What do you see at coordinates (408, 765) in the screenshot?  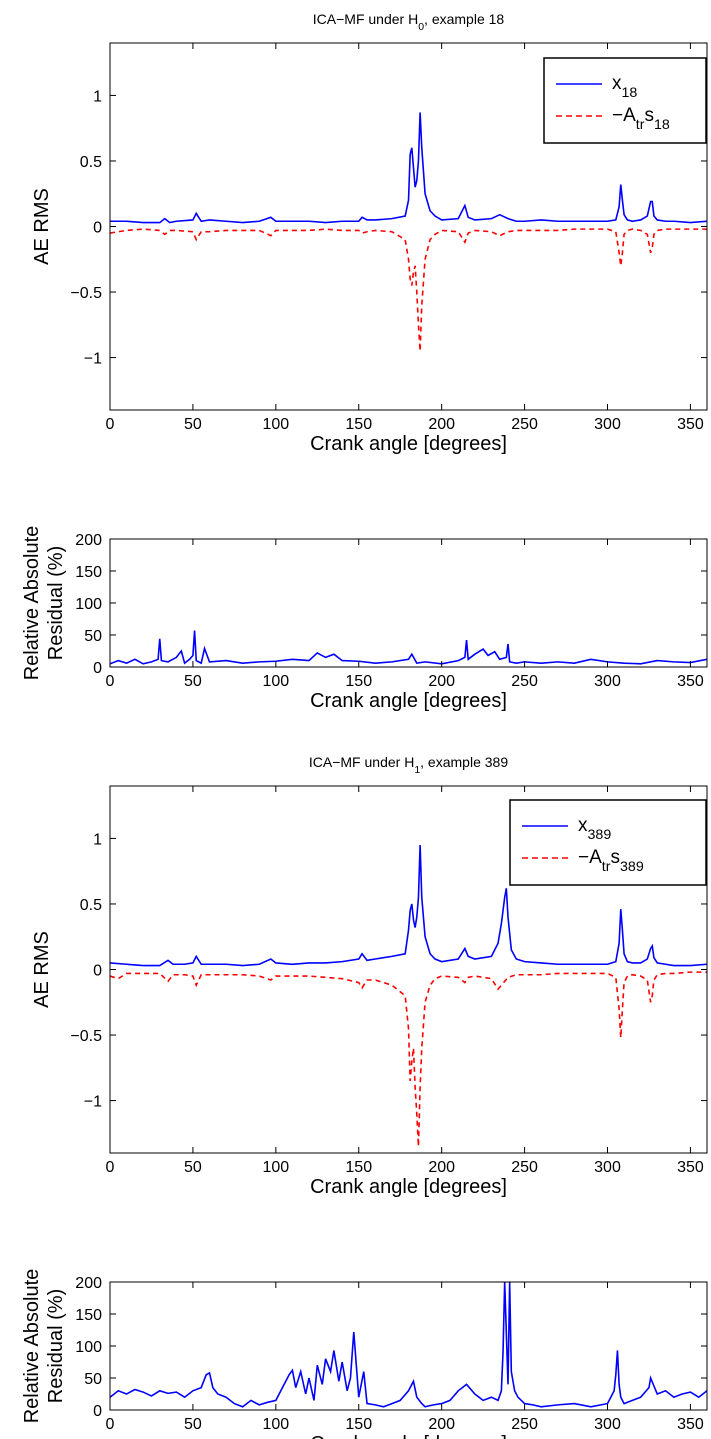 I see `chart-title: ICA−MF under H1, example 389` at bounding box center [408, 765].